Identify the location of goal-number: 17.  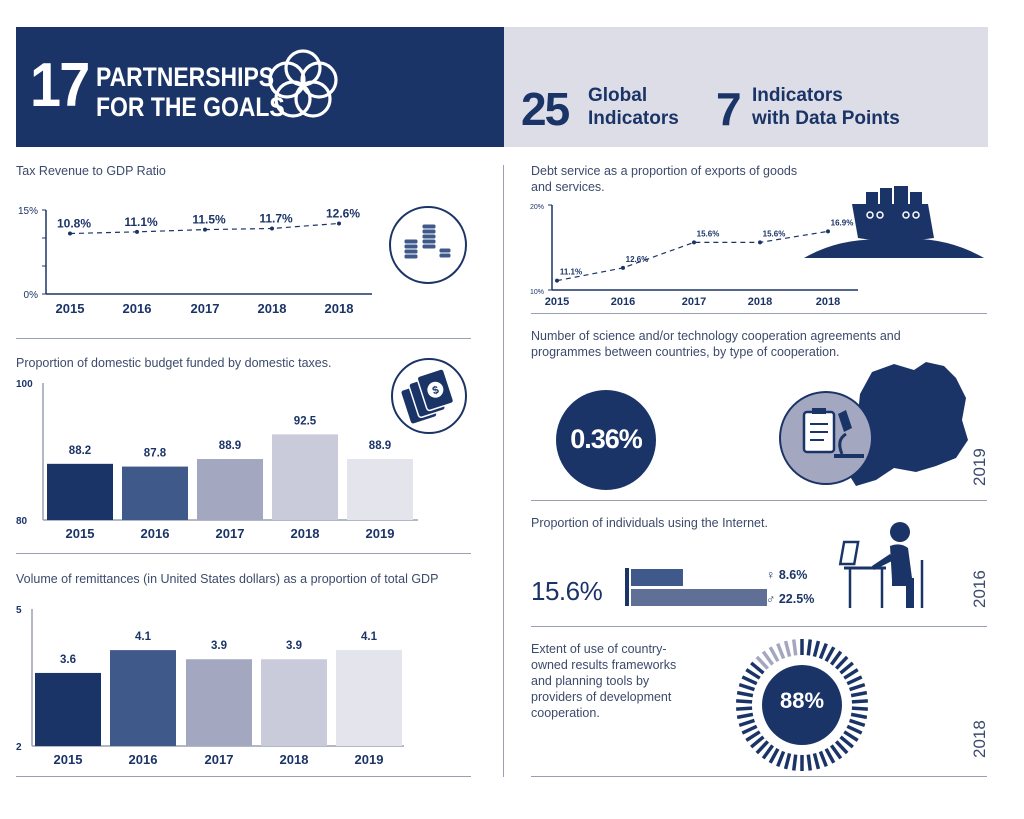
(60, 85).